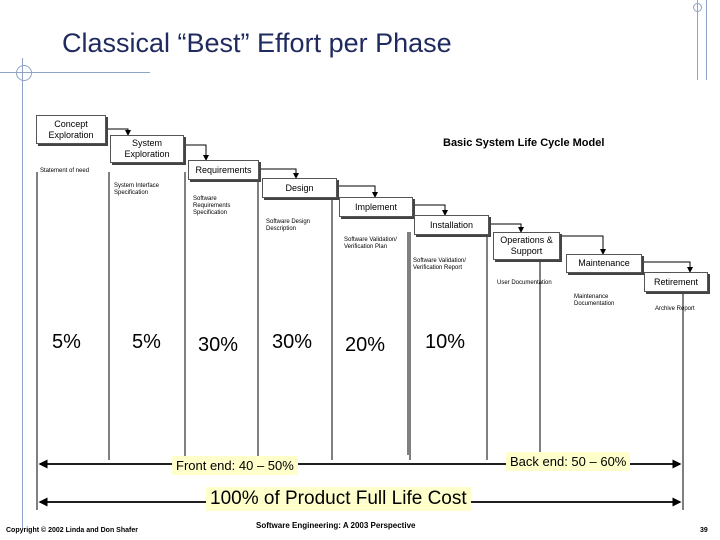  I want to click on phase-box: Implement, so click(376, 207).